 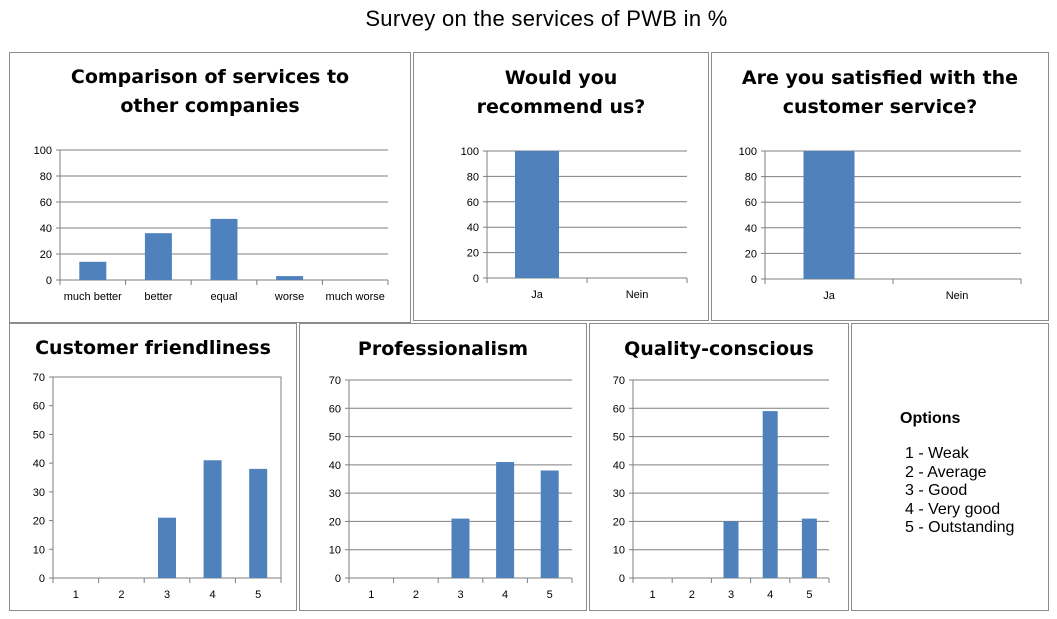 What do you see at coordinates (355, 297) in the screenshot?
I see `x-tick-label: much worse` at bounding box center [355, 297].